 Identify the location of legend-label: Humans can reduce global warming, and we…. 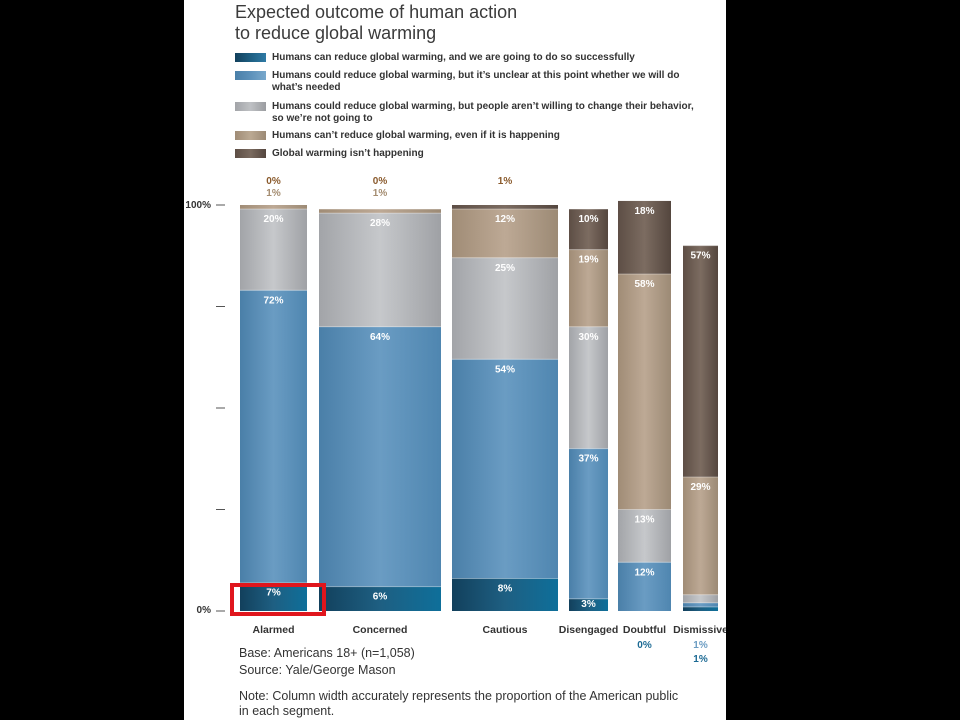
(453, 57).